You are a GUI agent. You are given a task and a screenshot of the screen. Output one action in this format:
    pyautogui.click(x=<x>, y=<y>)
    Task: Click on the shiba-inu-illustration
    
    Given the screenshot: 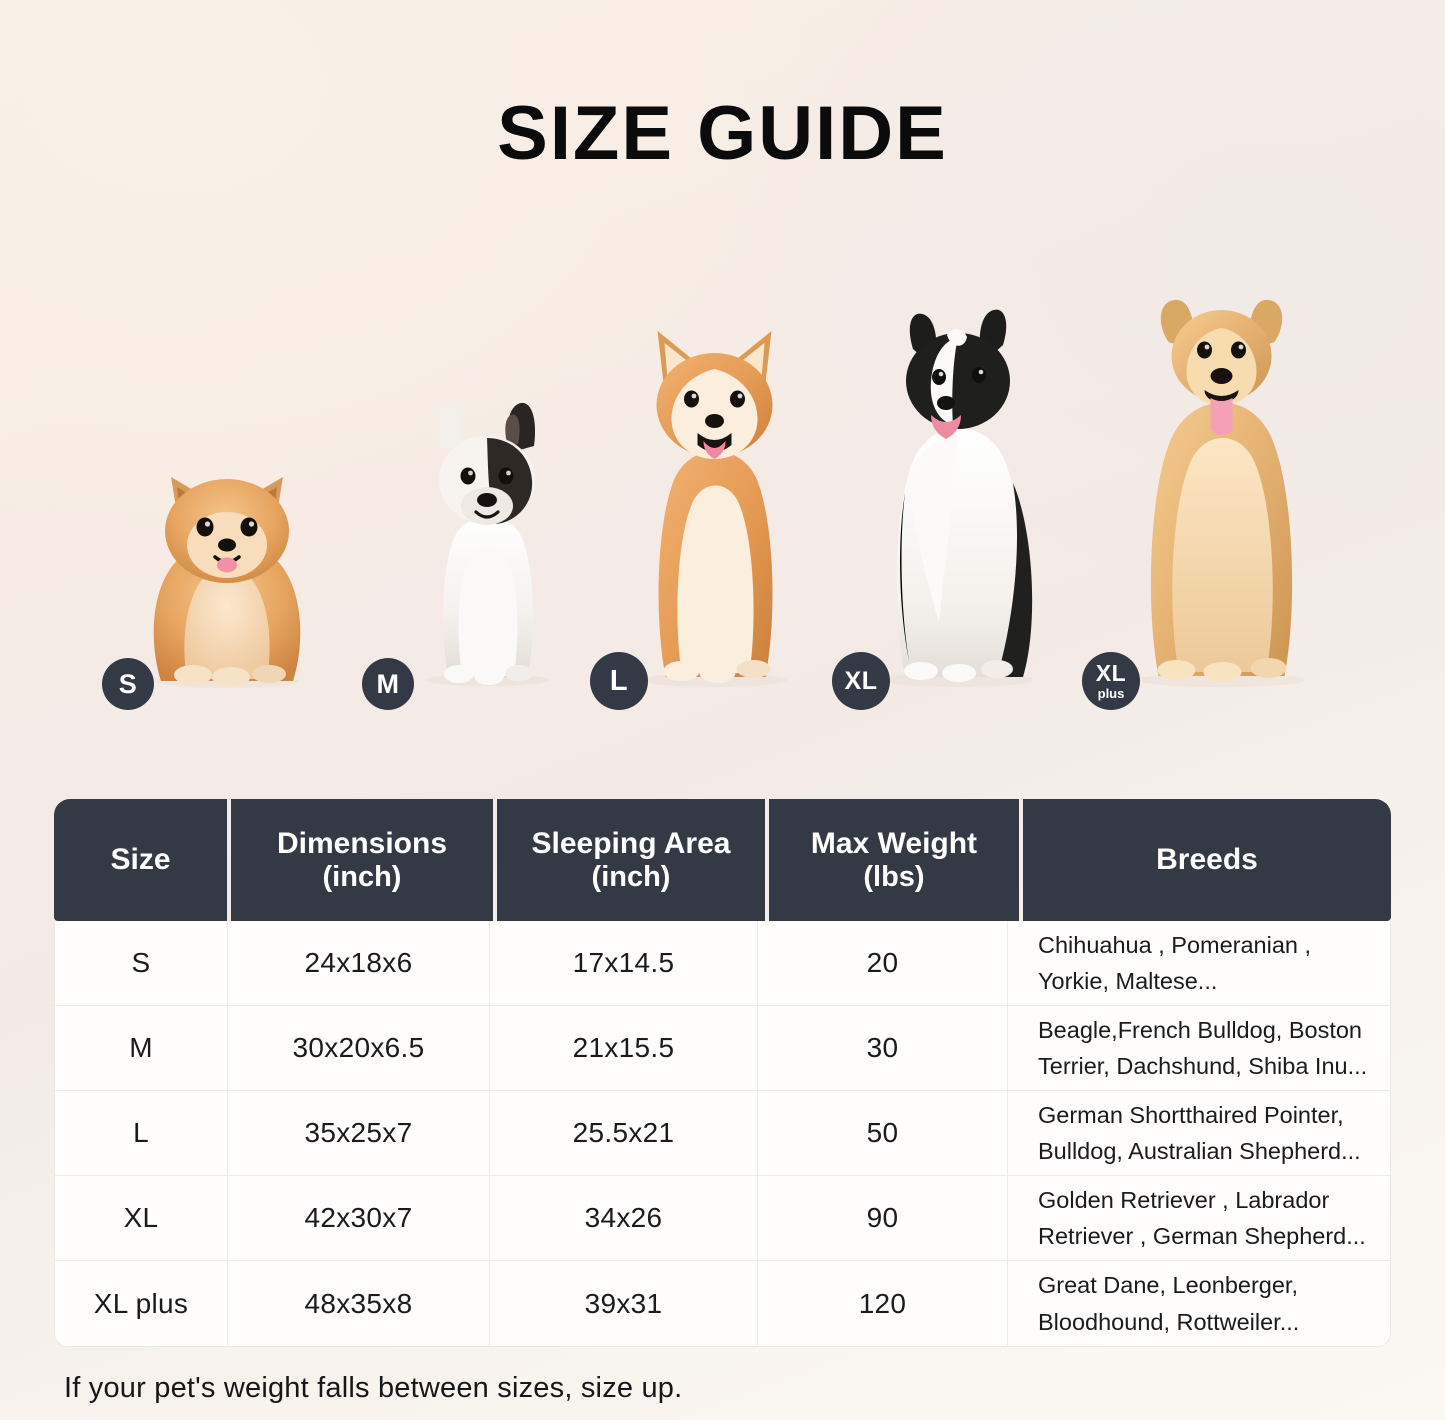 What is the action you would take?
    pyautogui.click(x=714, y=509)
    